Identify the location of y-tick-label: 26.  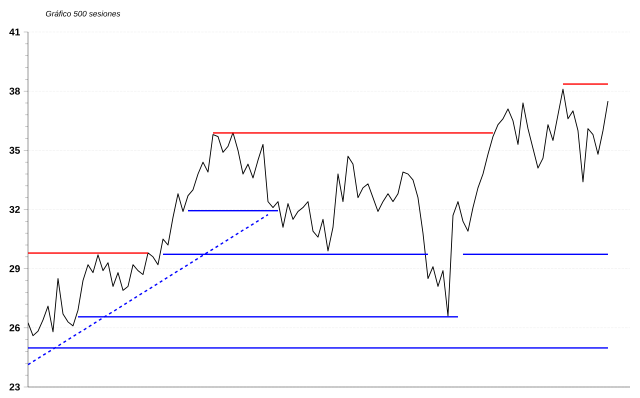
(14, 328).